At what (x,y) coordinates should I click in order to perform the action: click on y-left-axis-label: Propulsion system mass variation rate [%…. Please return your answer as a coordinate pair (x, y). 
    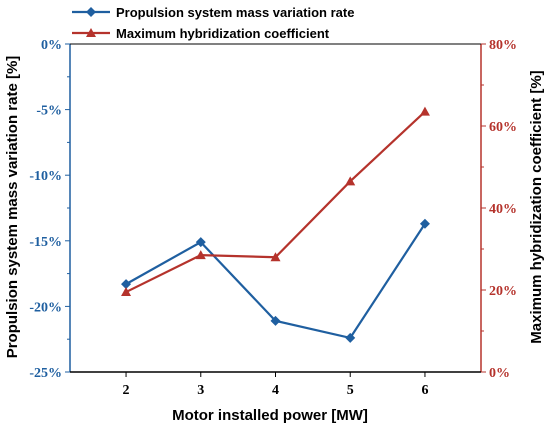
    Looking at the image, I should click on (12, 207).